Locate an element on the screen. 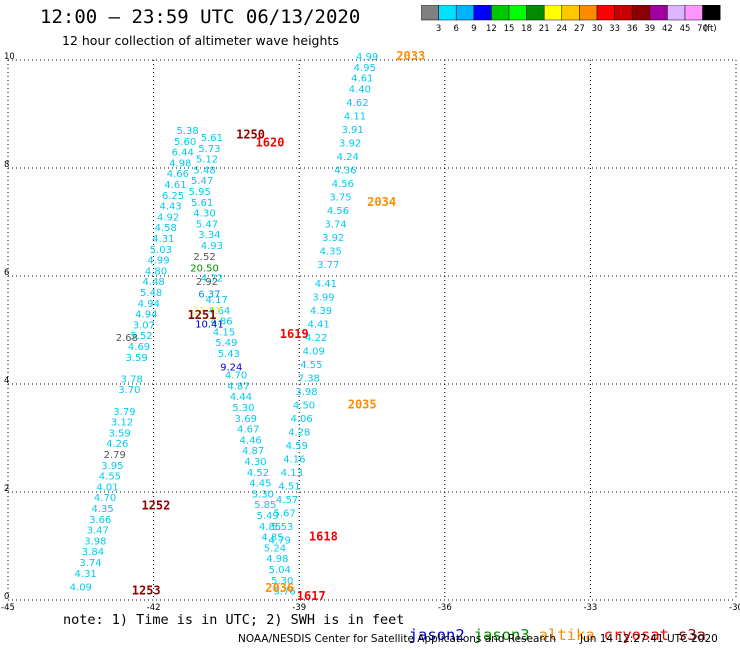  wave-height-label: 4.51 is located at coordinates (289, 486).